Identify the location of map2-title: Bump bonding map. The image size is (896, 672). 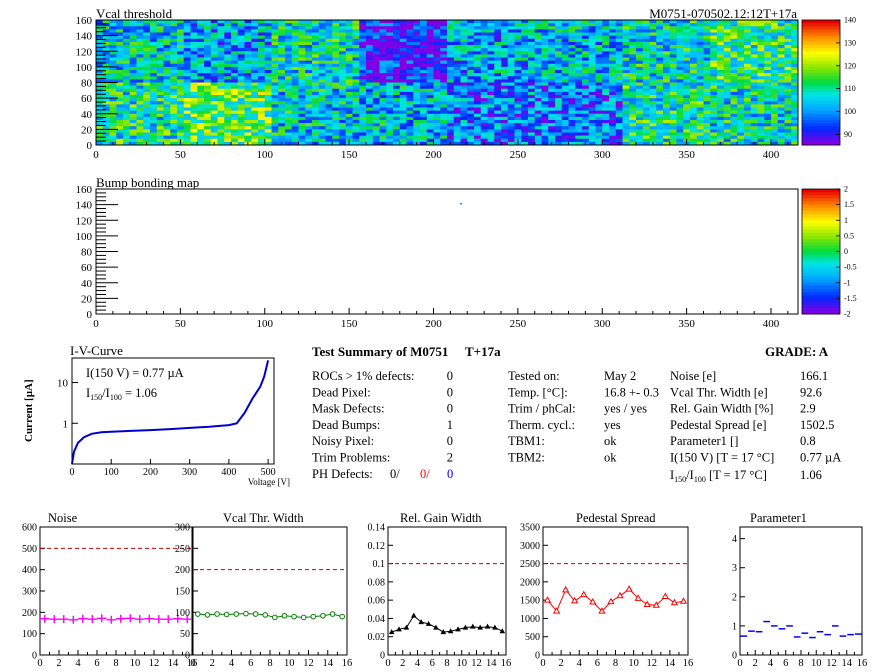
(147, 182).